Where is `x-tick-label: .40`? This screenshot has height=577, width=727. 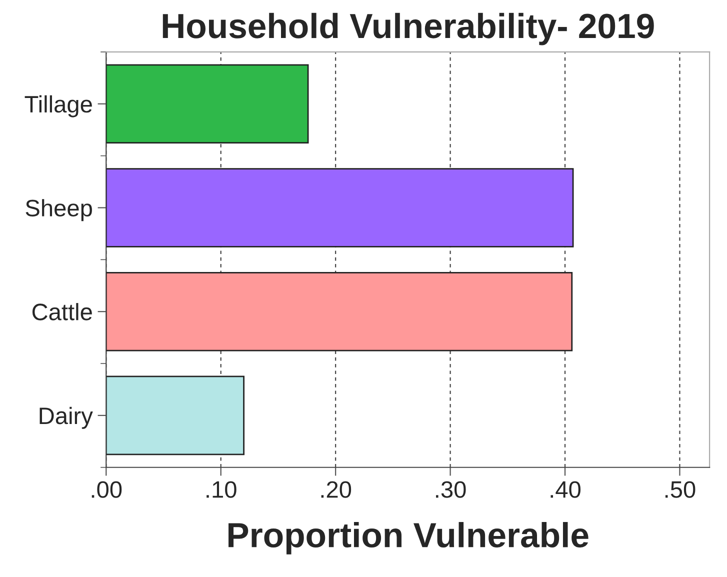
x-tick-label: .40 is located at coordinates (565, 489).